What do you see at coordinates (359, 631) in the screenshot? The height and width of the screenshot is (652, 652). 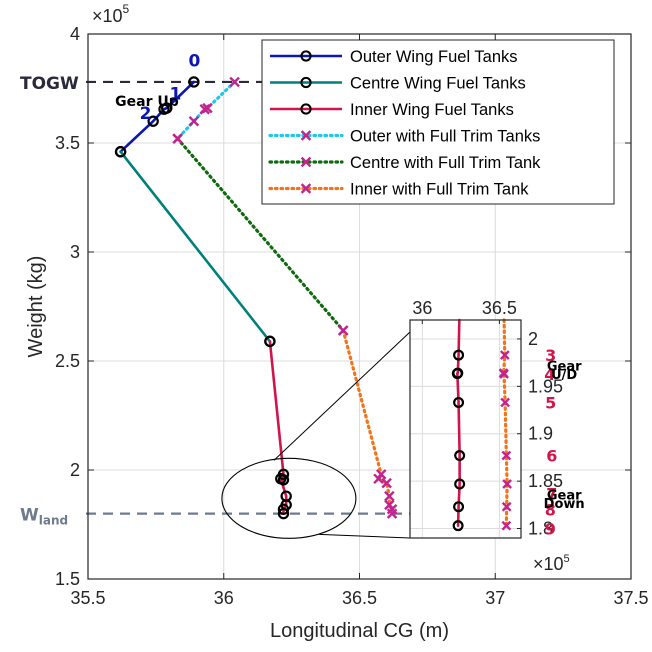 I see `x-axis-label: Longitudinal CG (m)` at bounding box center [359, 631].